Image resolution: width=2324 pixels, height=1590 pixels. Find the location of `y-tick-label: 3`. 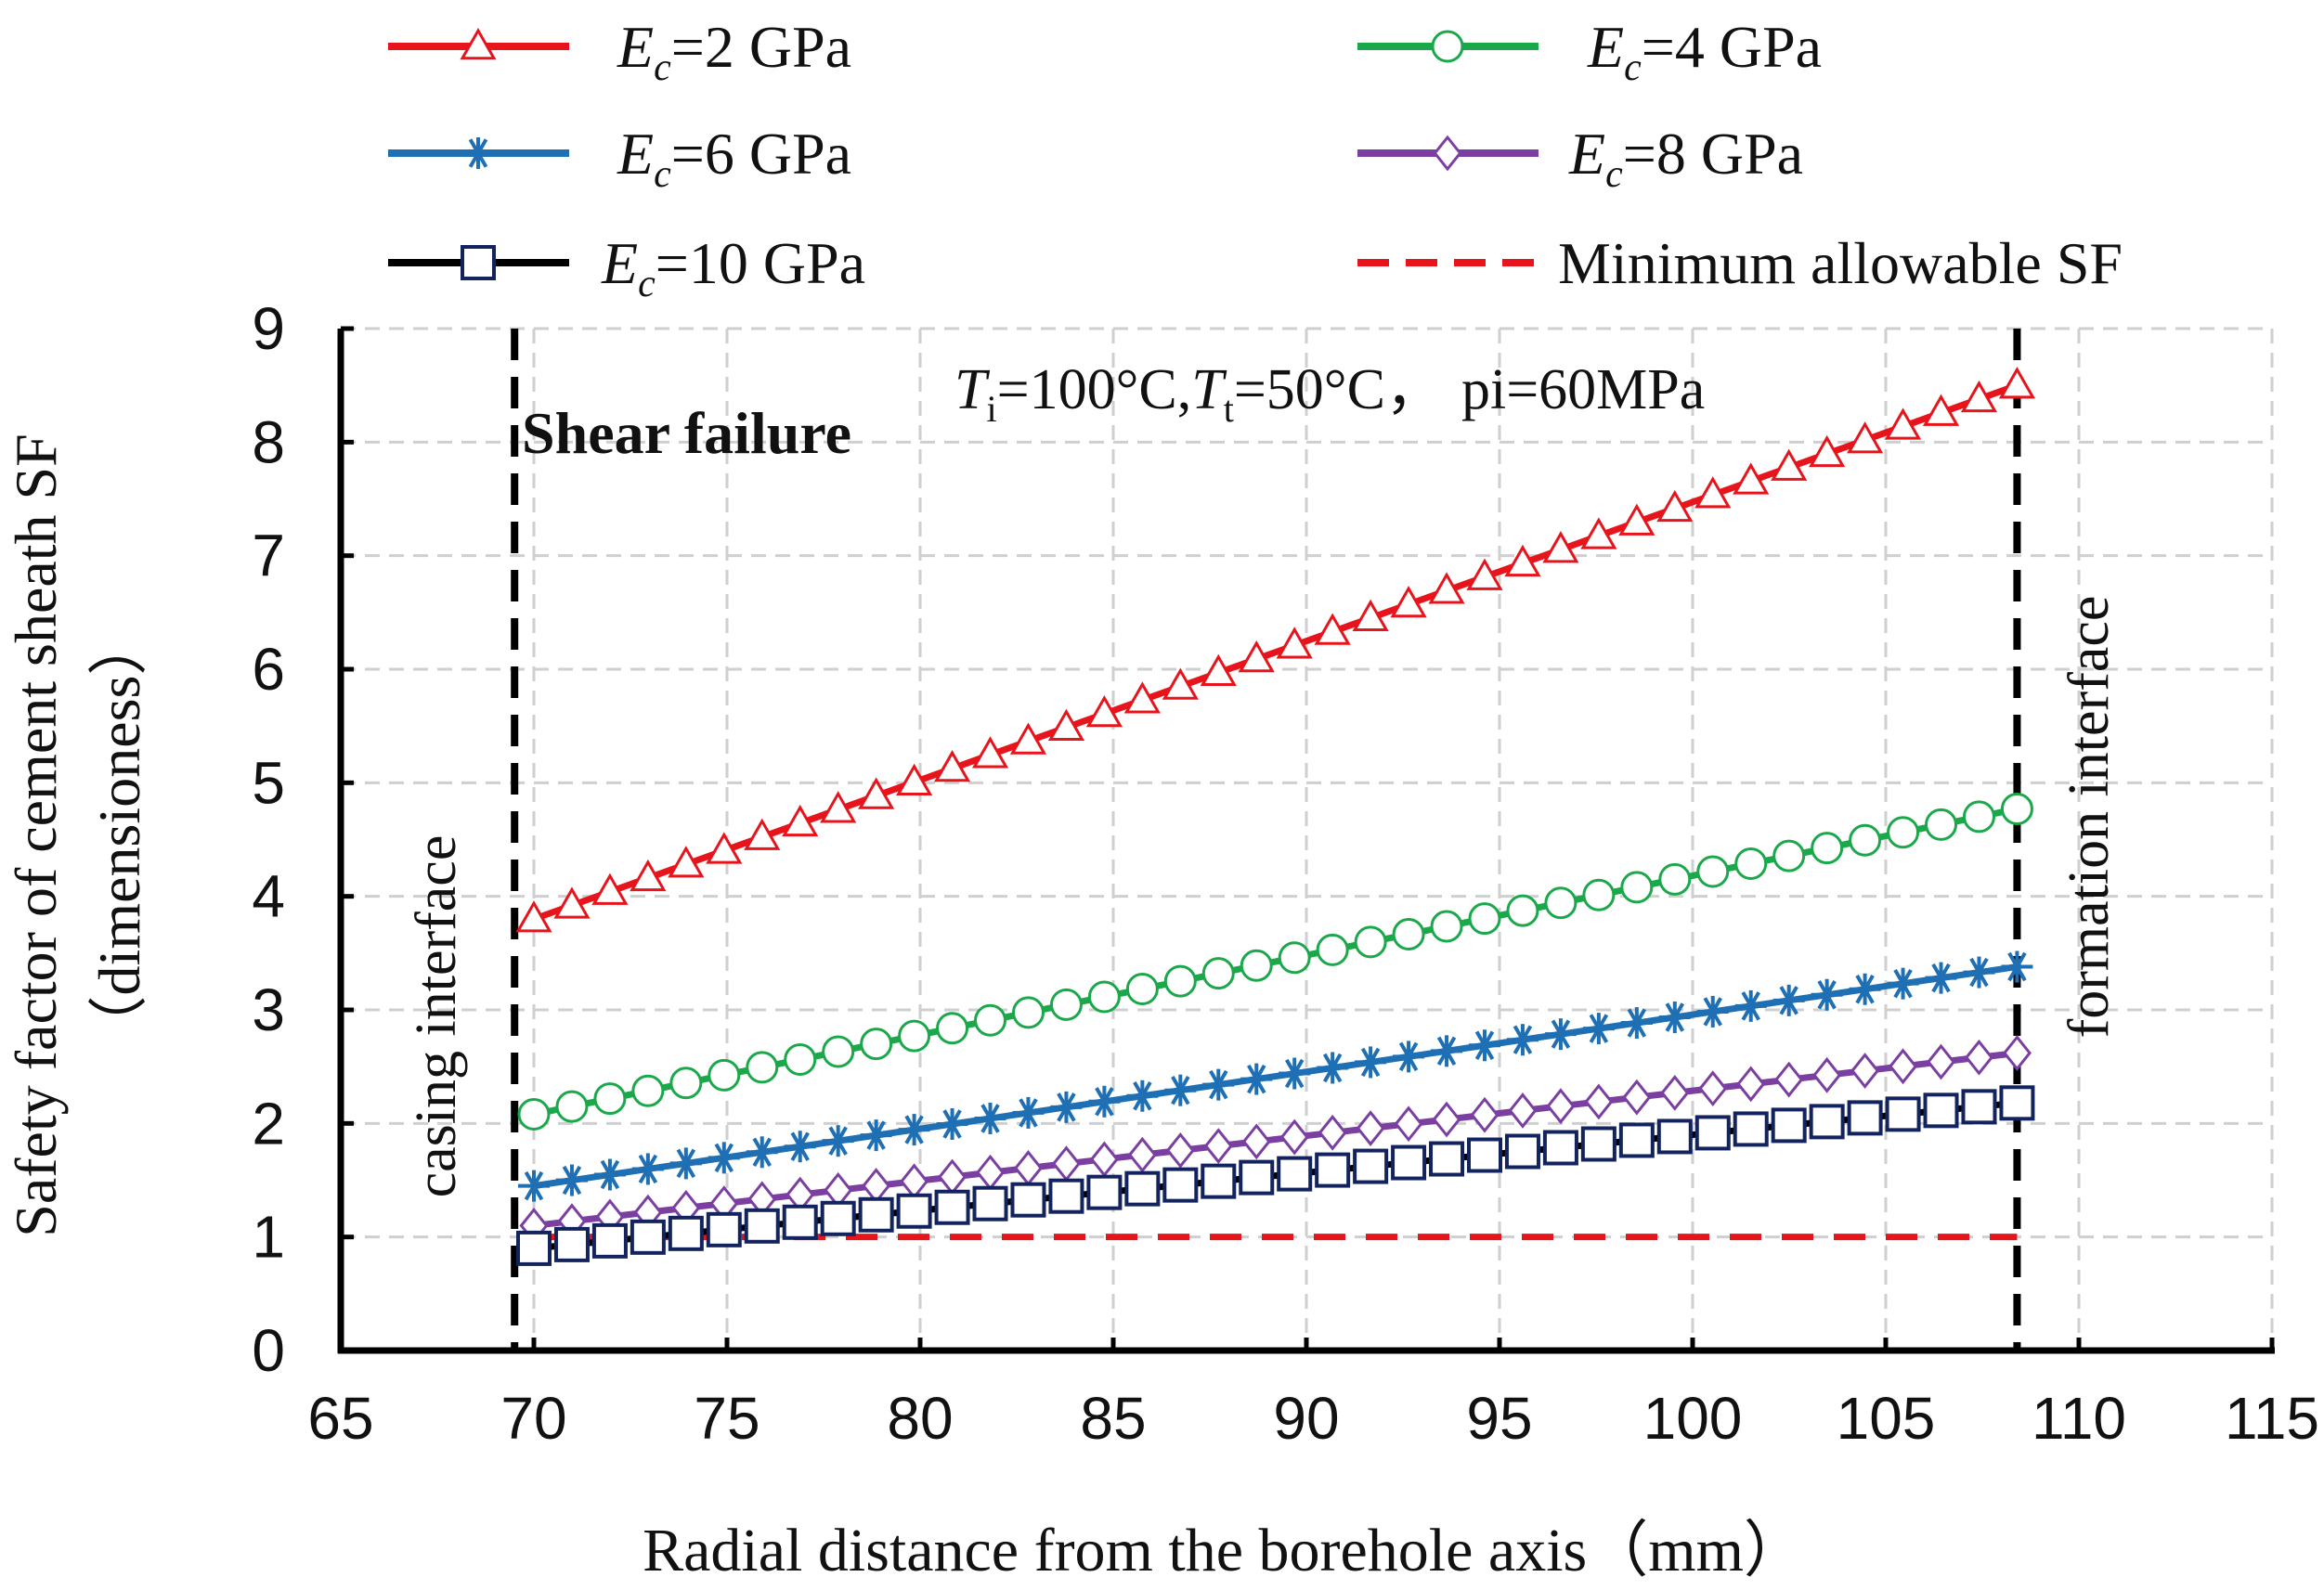

y-tick-label: 3 is located at coordinates (268, 1010).